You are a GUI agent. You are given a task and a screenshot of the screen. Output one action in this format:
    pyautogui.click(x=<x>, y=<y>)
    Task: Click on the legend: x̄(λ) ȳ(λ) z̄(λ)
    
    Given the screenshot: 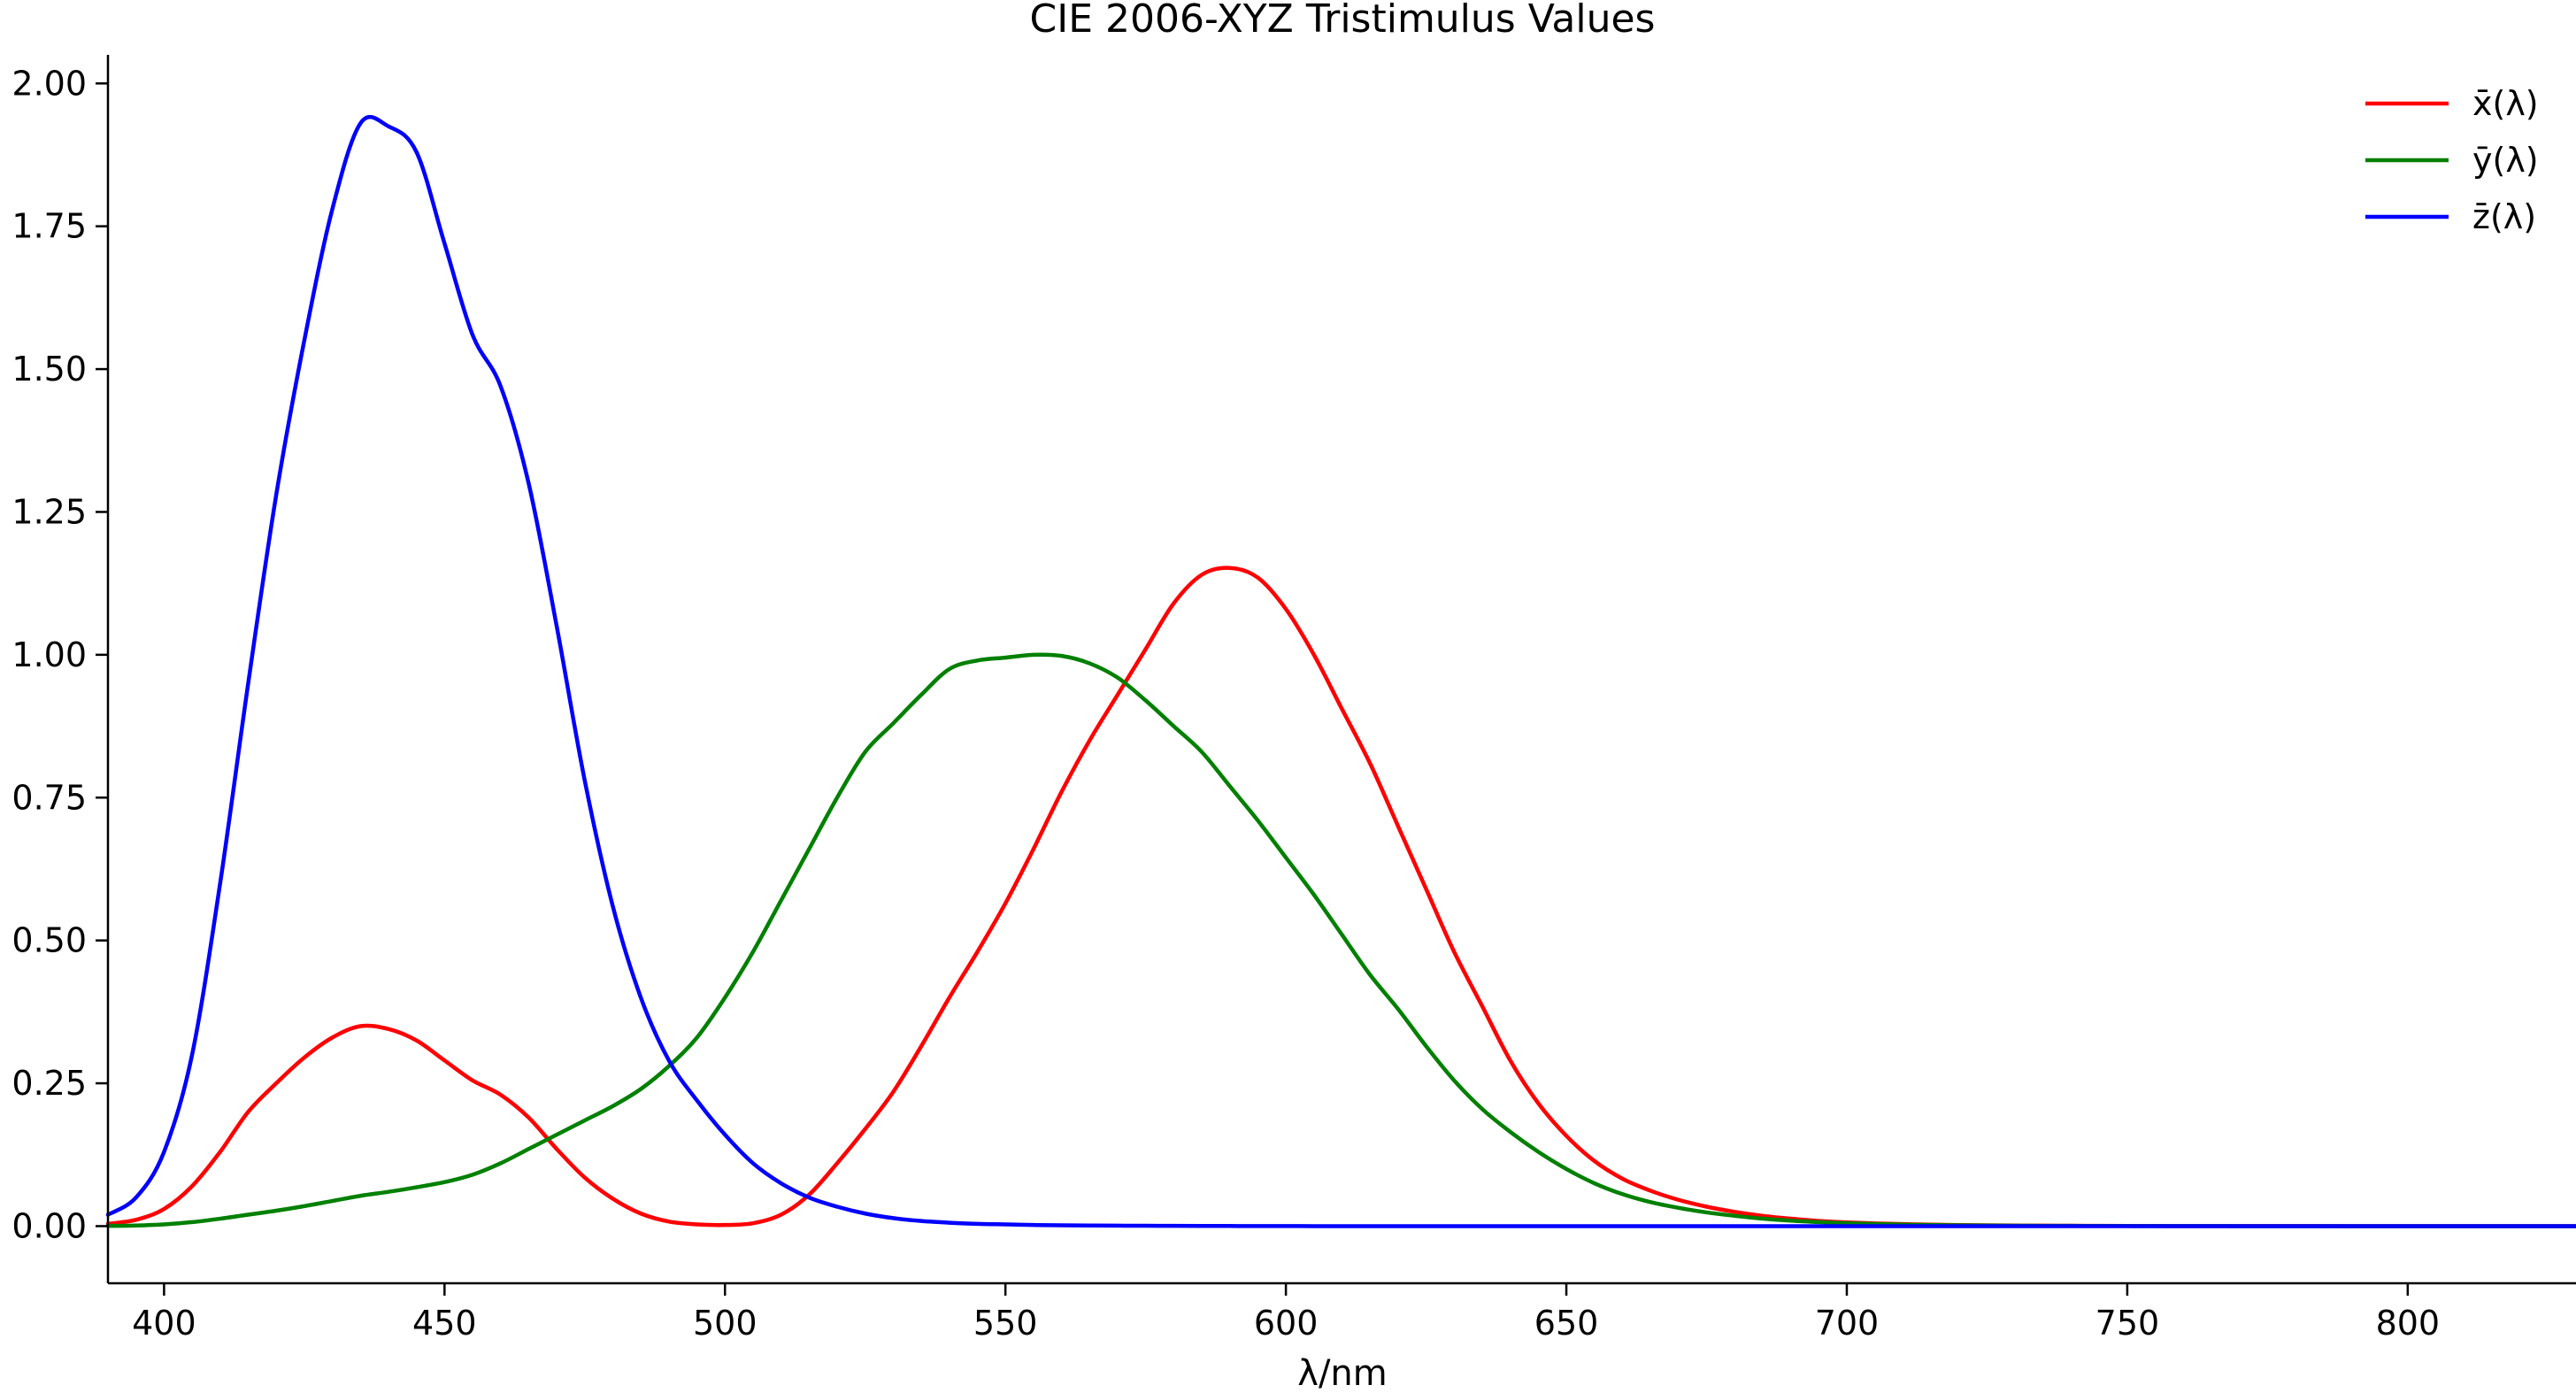 What is the action you would take?
    pyautogui.click(x=2452, y=160)
    